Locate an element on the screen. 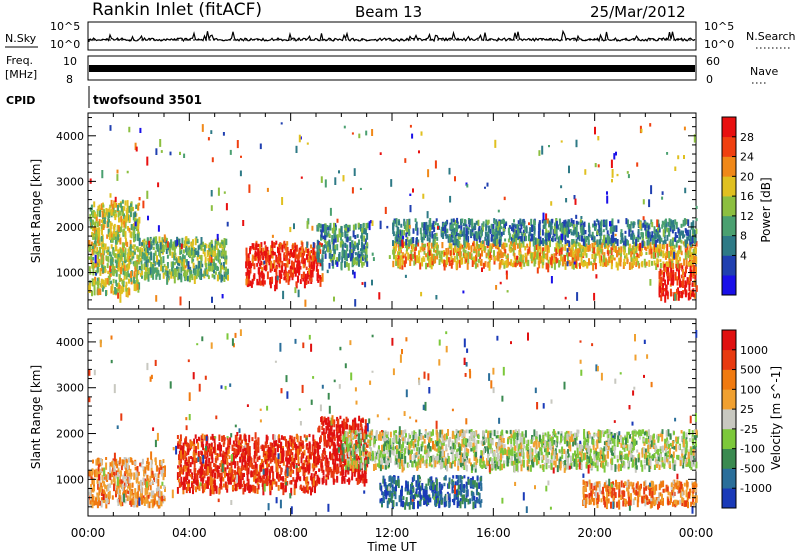 The width and height of the screenshot is (800, 554). nsky-line is located at coordinates (392, 36).